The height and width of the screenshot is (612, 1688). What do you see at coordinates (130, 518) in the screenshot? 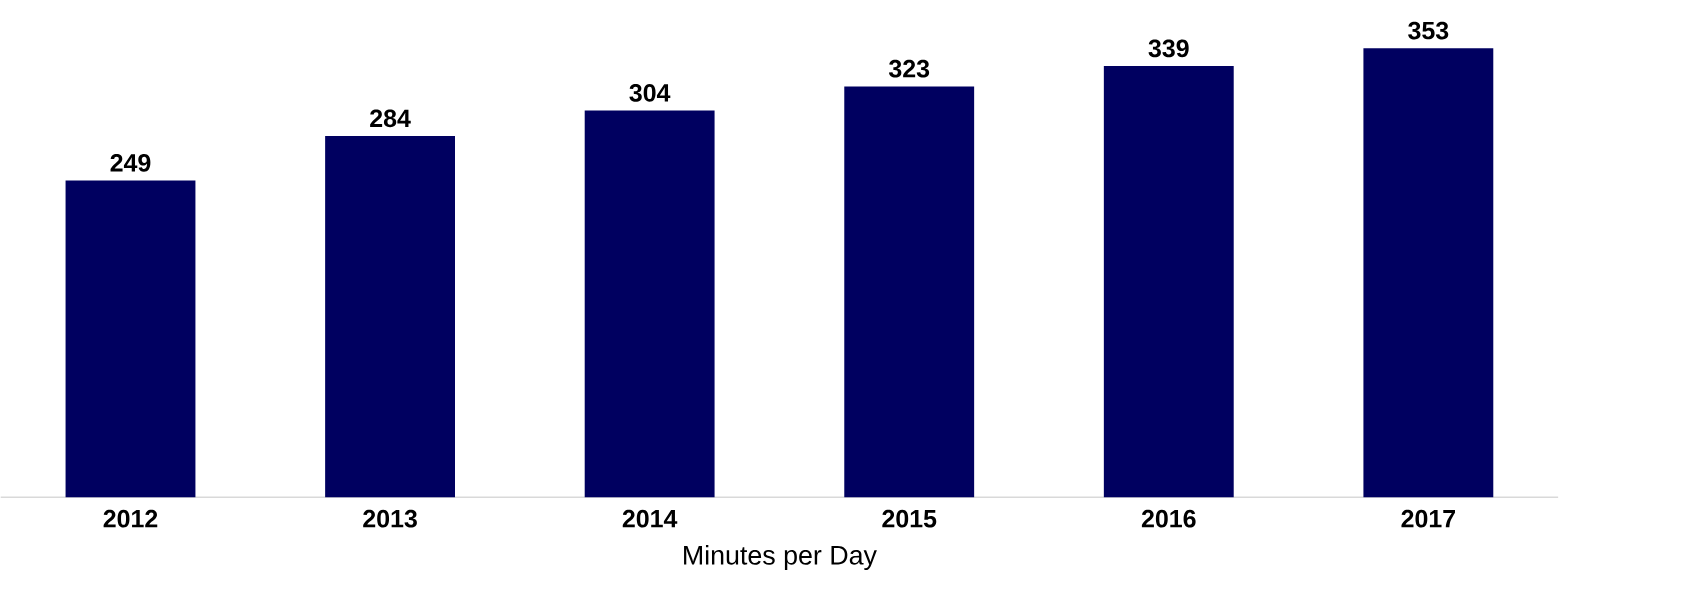
I see `x-tick-label: 2012` at bounding box center [130, 518].